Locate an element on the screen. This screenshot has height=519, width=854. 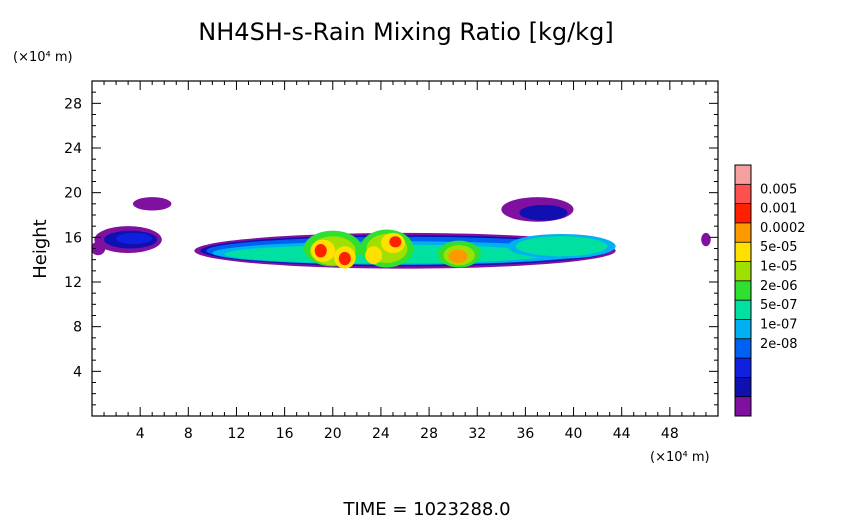
colorbar-label: 5e-07 is located at coordinates (779, 305).